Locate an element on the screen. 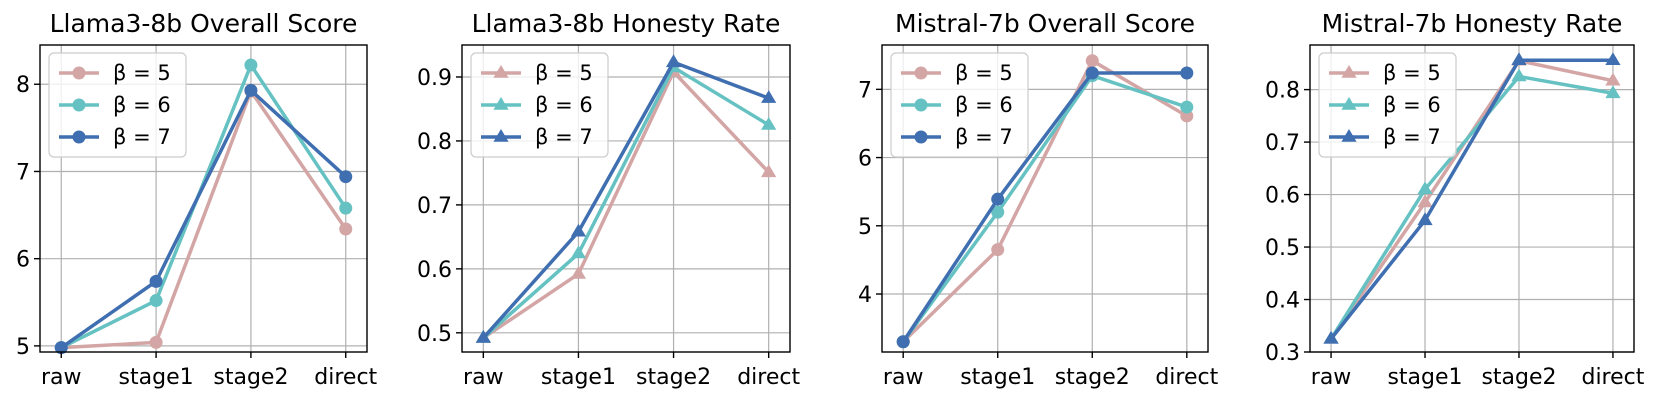 The width and height of the screenshot is (1660, 404). y-tick-label: 0.7 is located at coordinates (434, 206).